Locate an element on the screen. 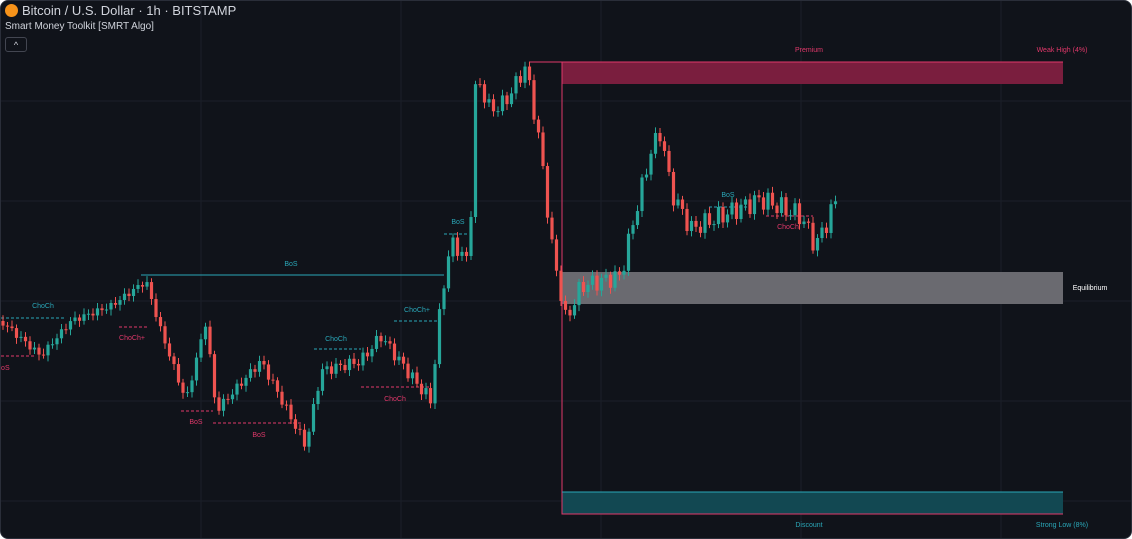 The image size is (1132, 539). symbol-title: Bitcoin / U.S. Dollar · 1h · BITSTAMP is located at coordinates (120, 10).